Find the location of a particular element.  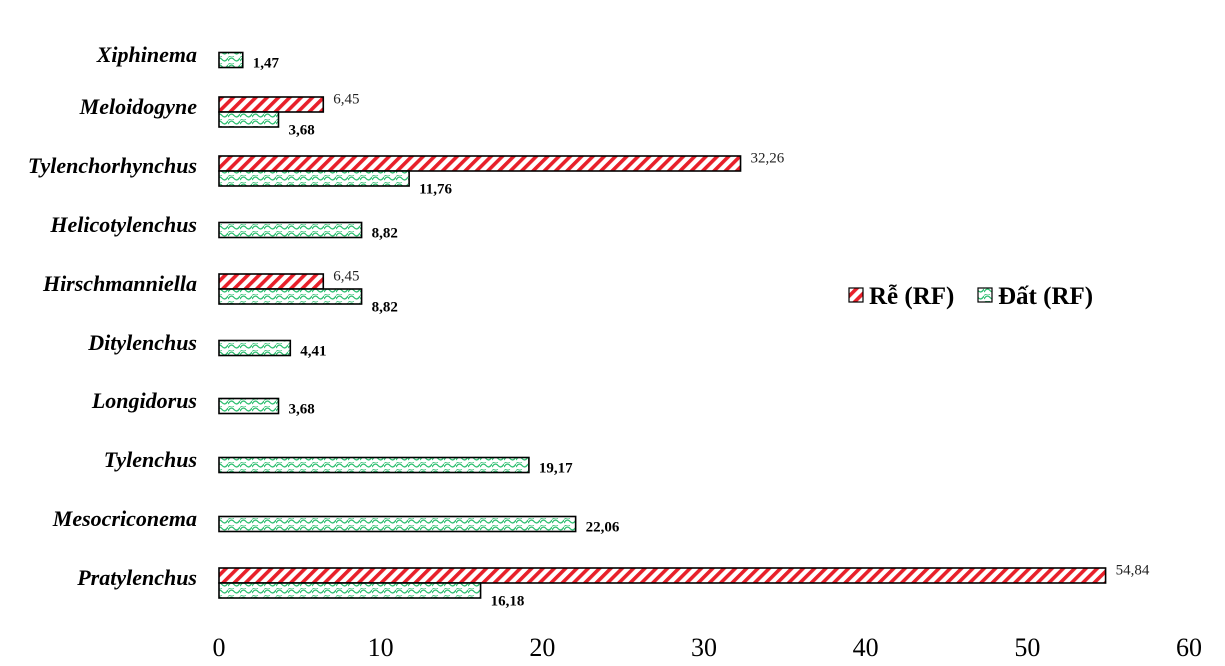

bar-dat-rf-xiphinema is located at coordinates (231, 60).